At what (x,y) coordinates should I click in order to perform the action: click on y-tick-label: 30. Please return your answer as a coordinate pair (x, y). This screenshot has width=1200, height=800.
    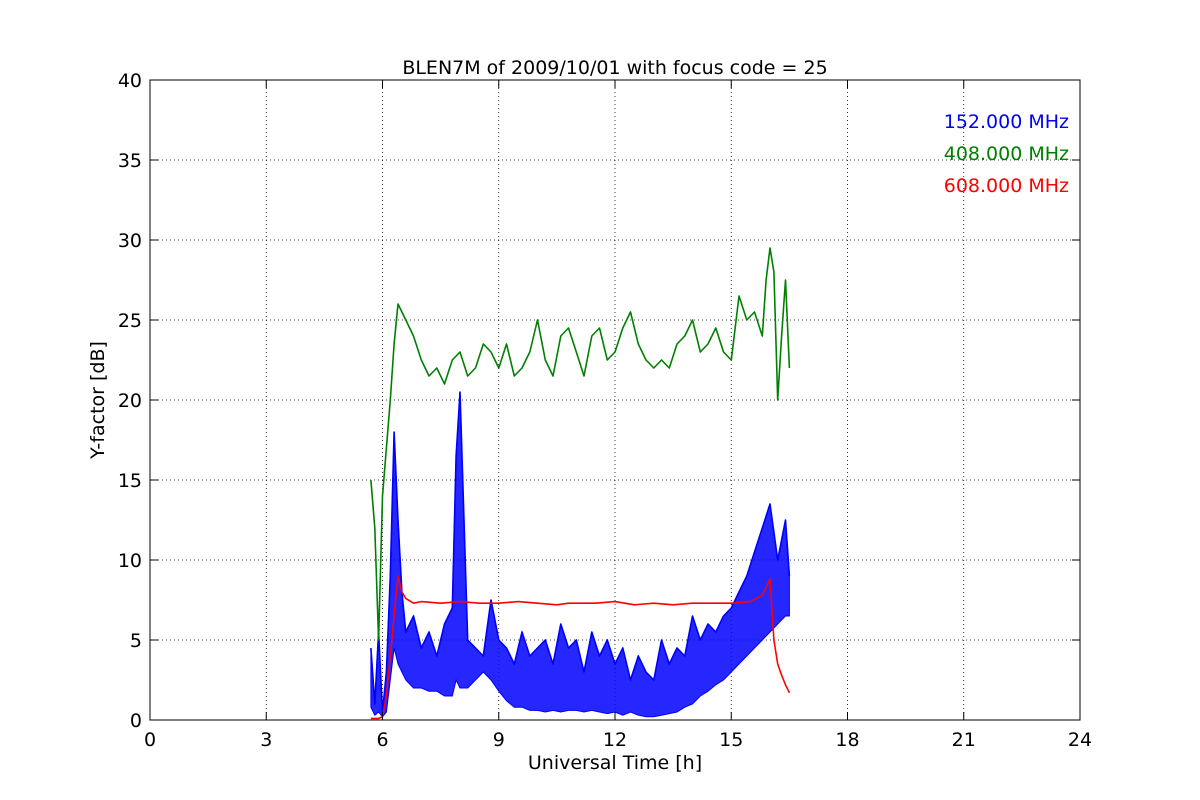
    Looking at the image, I should click on (130, 241).